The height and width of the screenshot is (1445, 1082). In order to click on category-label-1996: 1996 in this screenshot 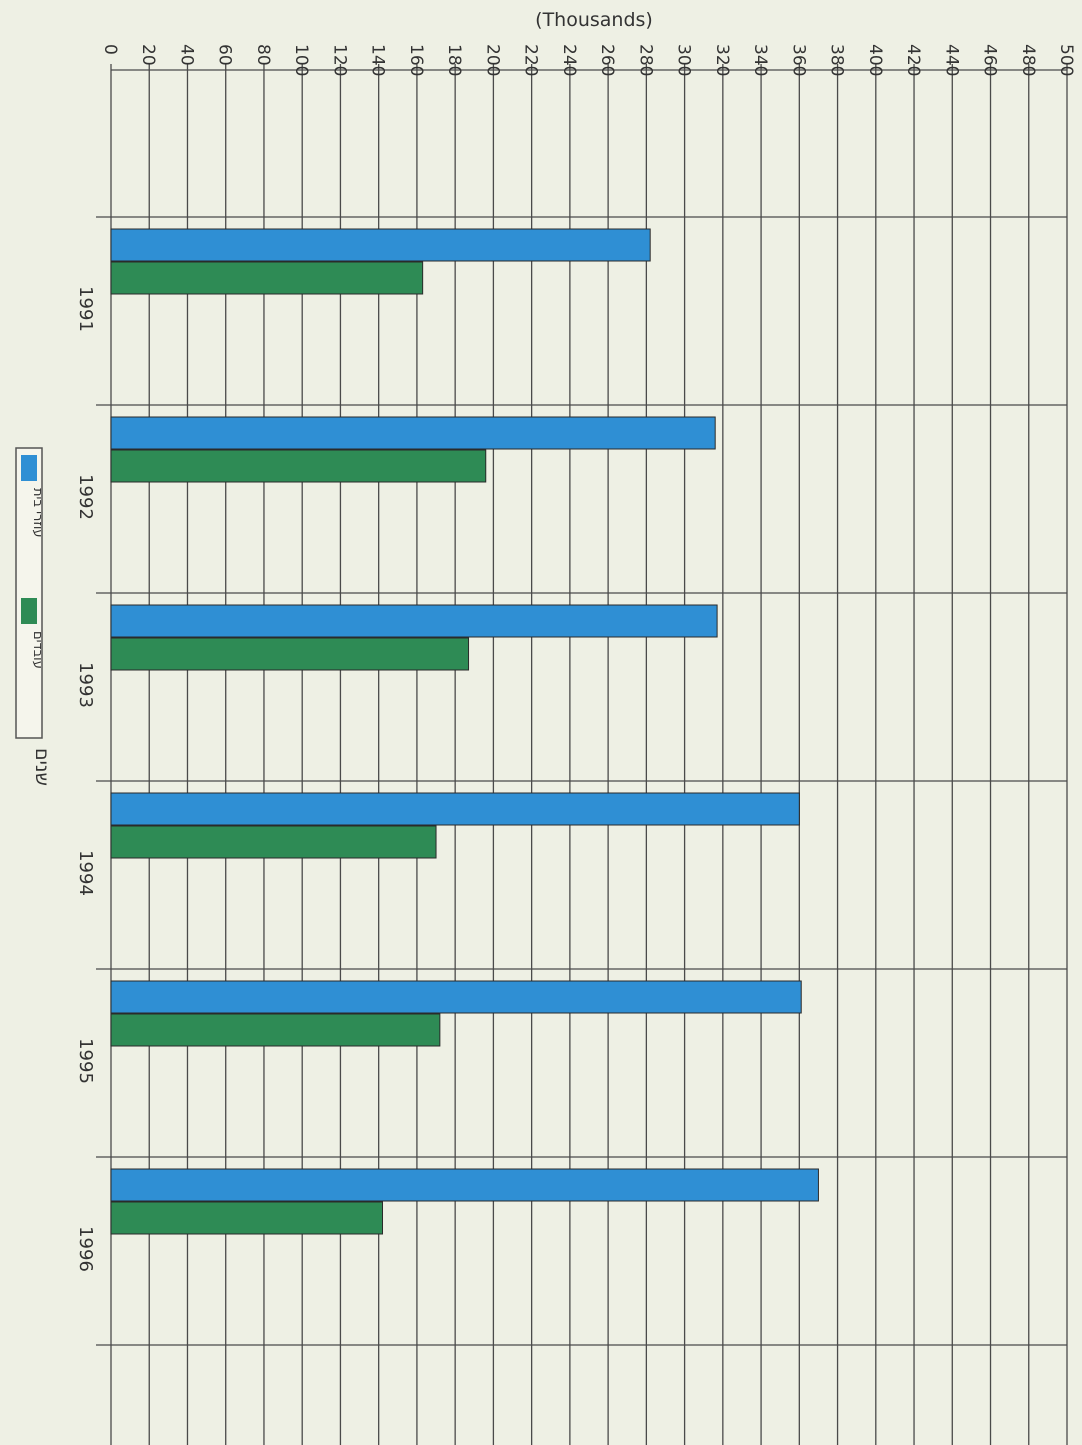, I will do `click(85, 1249)`.